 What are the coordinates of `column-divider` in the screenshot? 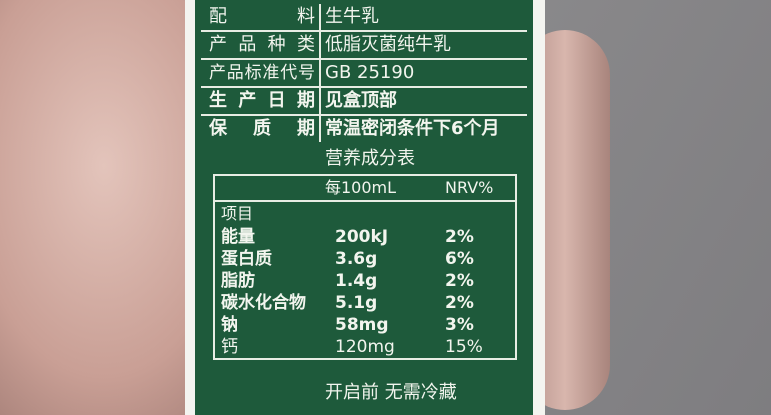 It's located at (320, 73).